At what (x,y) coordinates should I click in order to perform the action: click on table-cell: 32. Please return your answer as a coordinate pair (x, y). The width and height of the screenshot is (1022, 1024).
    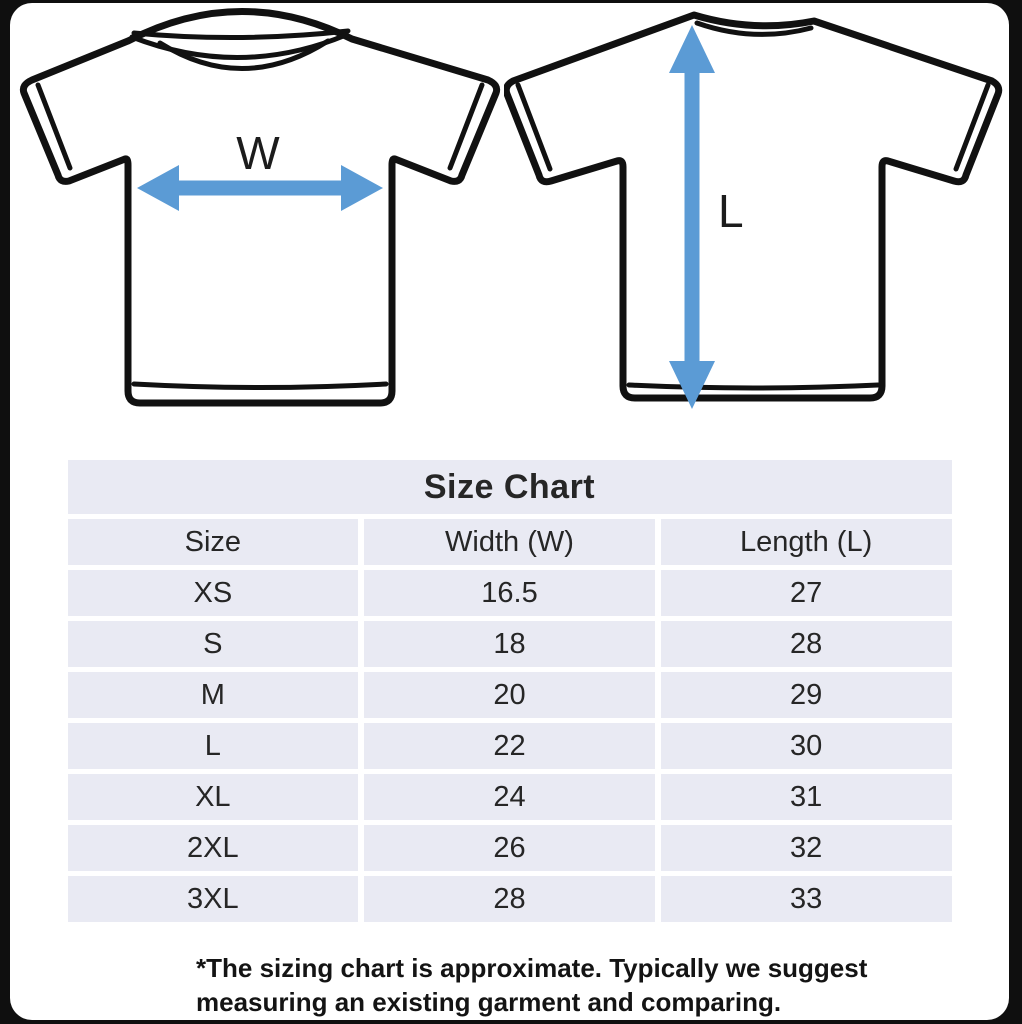
    Looking at the image, I should click on (806, 848).